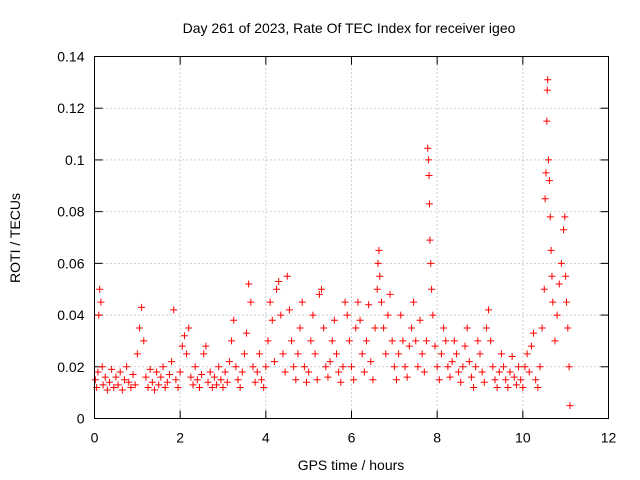 The width and height of the screenshot is (640, 480). Describe the element at coordinates (70, 263) in the screenshot. I see `y-tick-label: 0.06` at that location.